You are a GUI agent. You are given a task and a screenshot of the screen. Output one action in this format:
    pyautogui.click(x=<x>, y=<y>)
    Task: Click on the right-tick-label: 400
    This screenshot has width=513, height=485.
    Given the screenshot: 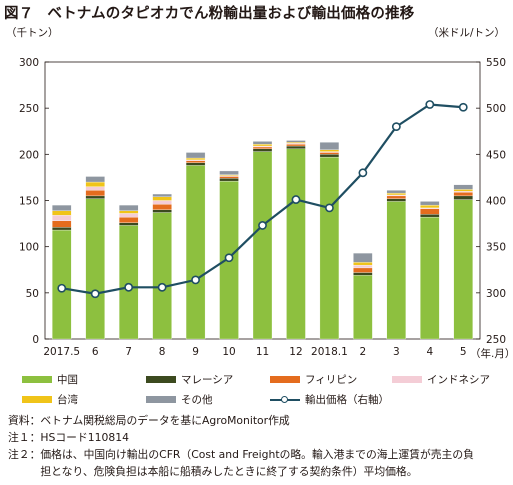 What is the action you would take?
    pyautogui.click(x=496, y=202)
    